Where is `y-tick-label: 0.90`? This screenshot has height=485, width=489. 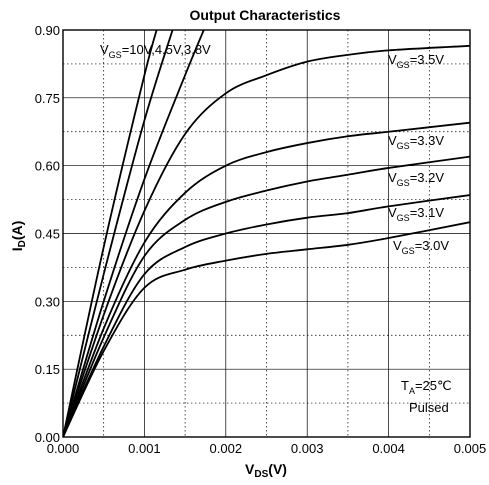 y-tick-label: 0.90 is located at coordinates (47, 30).